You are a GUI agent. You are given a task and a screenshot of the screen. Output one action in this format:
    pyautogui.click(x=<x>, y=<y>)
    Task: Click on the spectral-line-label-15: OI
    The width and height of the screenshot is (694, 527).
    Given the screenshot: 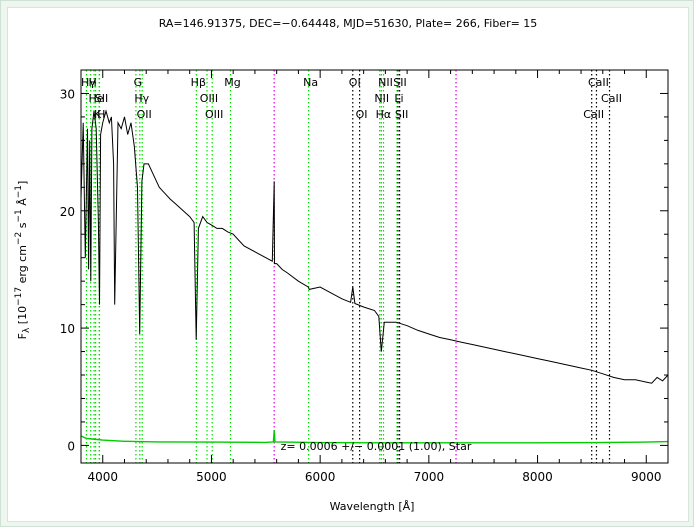 What is the action you would take?
    pyautogui.click(x=362, y=114)
    